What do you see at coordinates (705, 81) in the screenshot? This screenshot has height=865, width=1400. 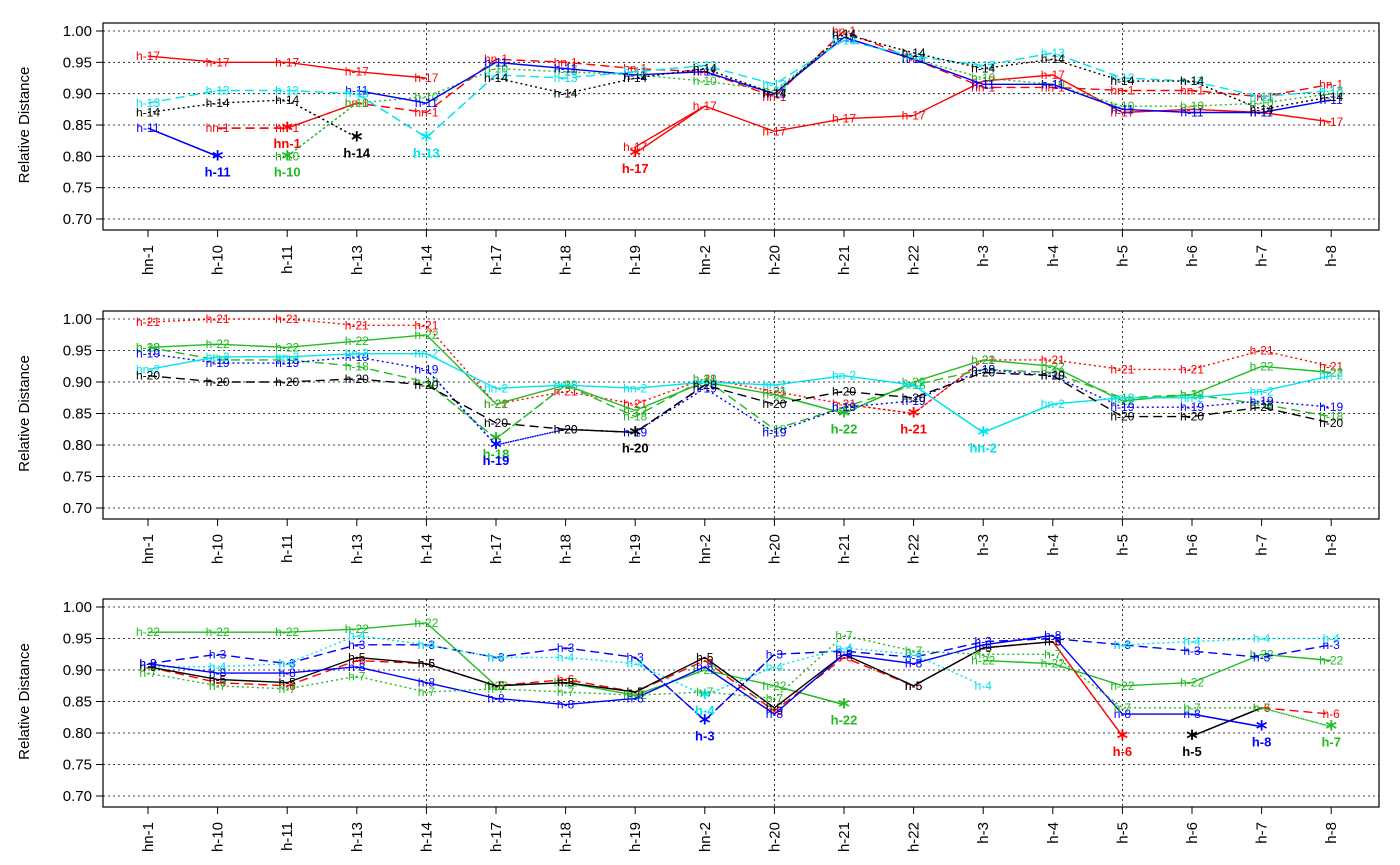 I see `point-label: h-10` at bounding box center [705, 81].